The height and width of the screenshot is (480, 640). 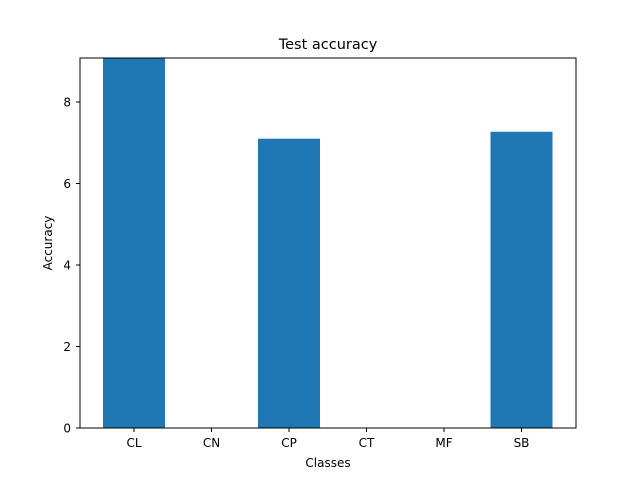 I want to click on bar-sb, so click(x=521, y=280).